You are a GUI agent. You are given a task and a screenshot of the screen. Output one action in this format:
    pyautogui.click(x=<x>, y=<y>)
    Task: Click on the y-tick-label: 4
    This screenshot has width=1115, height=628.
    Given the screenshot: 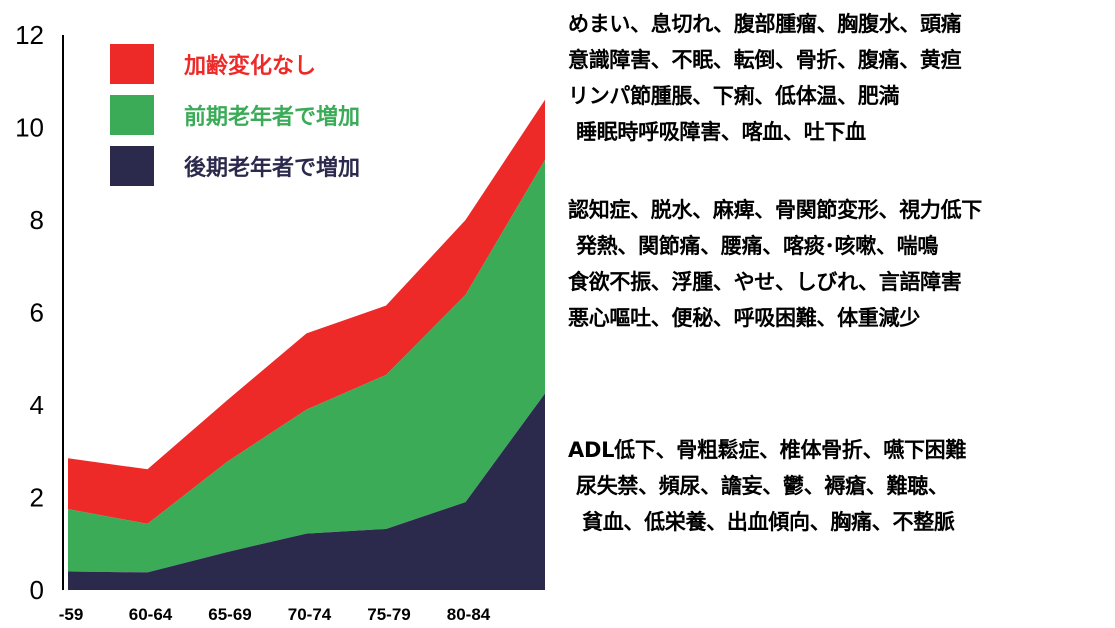 What is the action you would take?
    pyautogui.click(x=37, y=405)
    